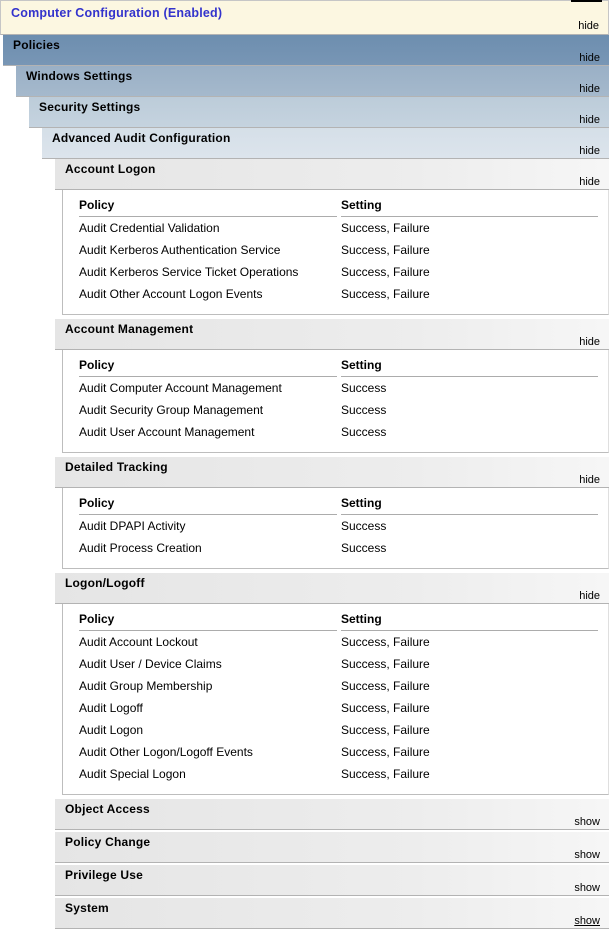 The height and width of the screenshot is (929, 609). What do you see at coordinates (167, 432) in the screenshot?
I see `policy-cell: Audit User Account Management` at bounding box center [167, 432].